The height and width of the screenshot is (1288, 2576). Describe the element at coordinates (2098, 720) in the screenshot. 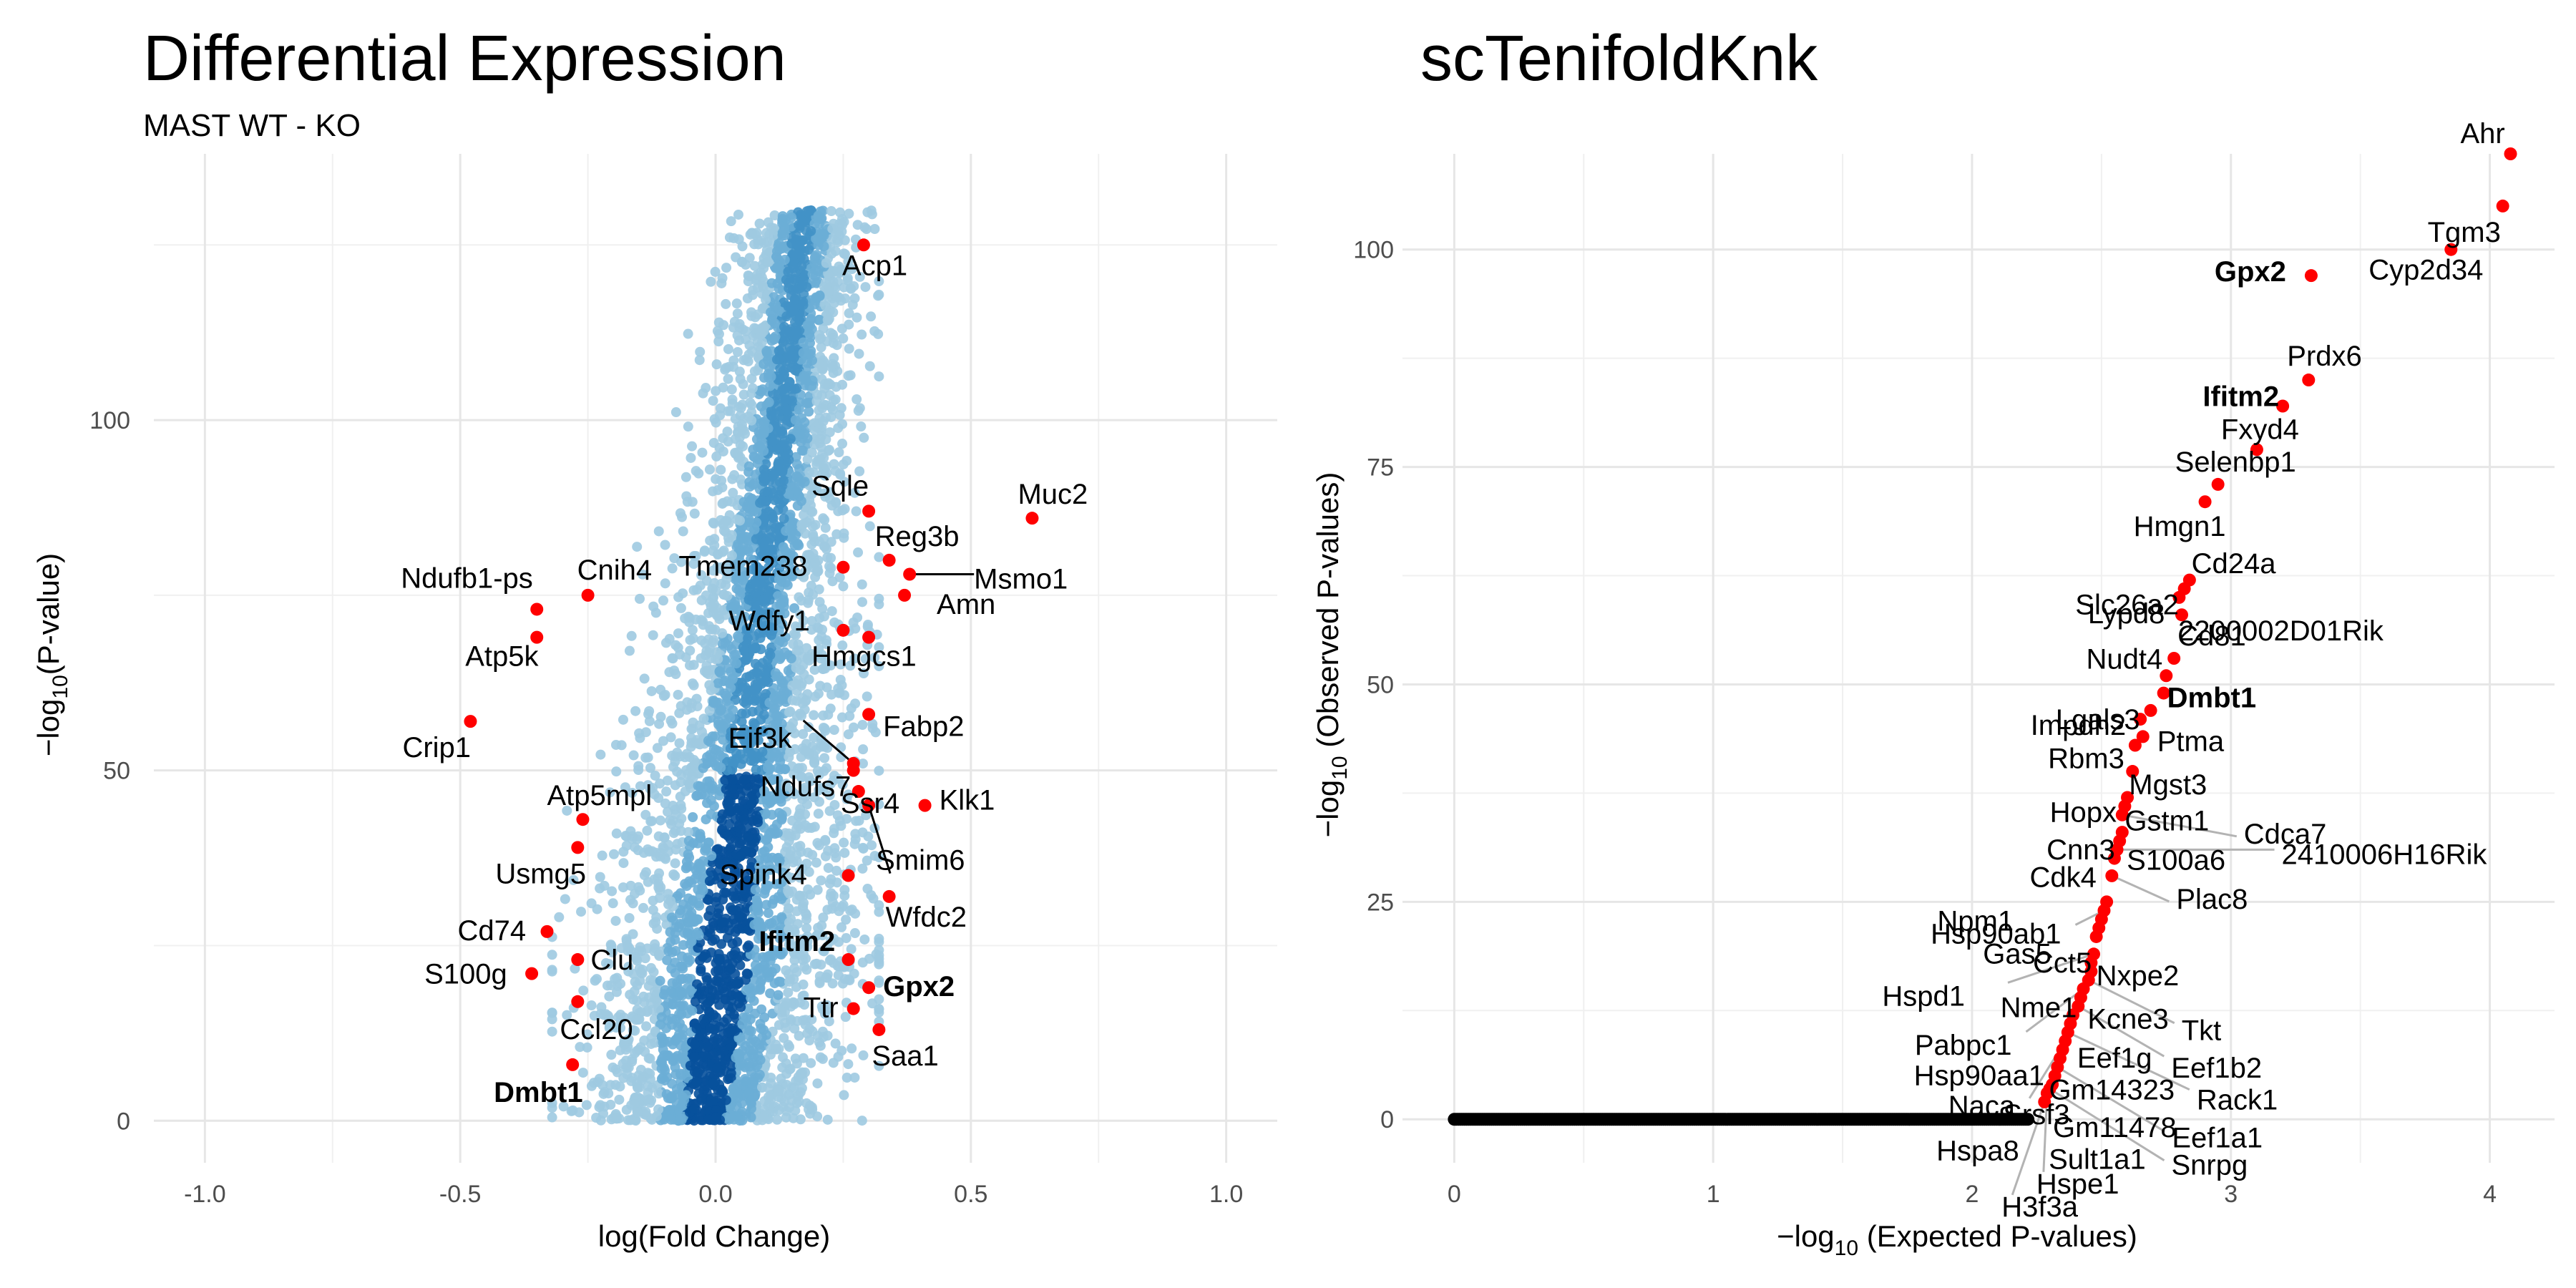

I see `point-label: Lgals3` at that location.